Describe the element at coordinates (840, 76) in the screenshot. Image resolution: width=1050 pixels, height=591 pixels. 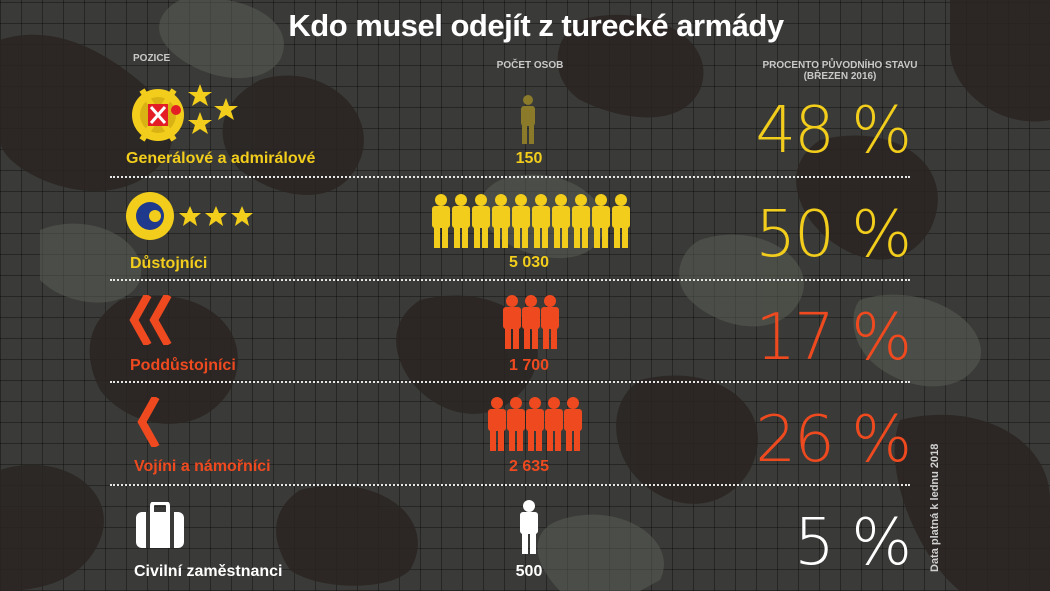
I see `header-percent-line2: (BŘEZEN 2016)` at that location.